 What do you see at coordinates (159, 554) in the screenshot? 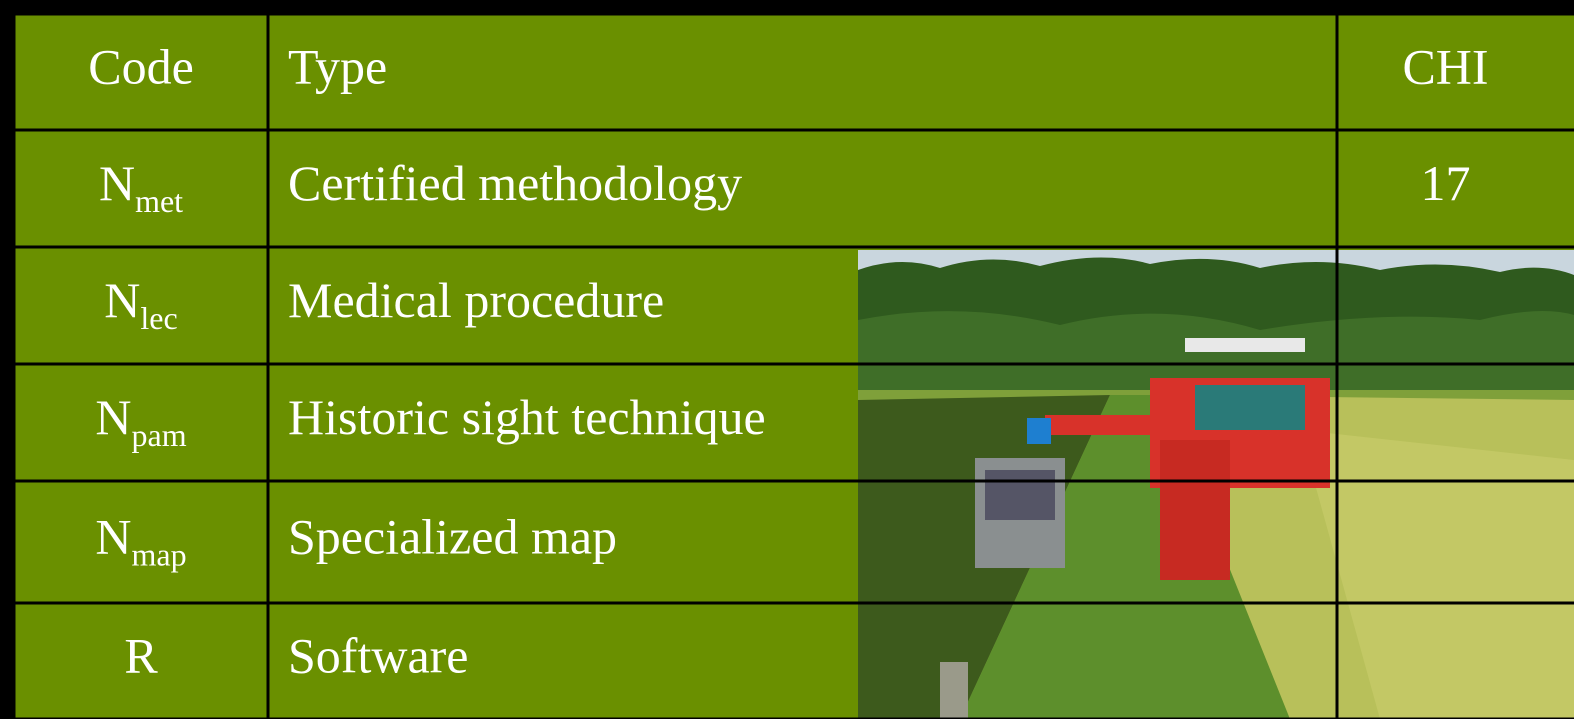
I see `code-subscript: map` at bounding box center [159, 554].